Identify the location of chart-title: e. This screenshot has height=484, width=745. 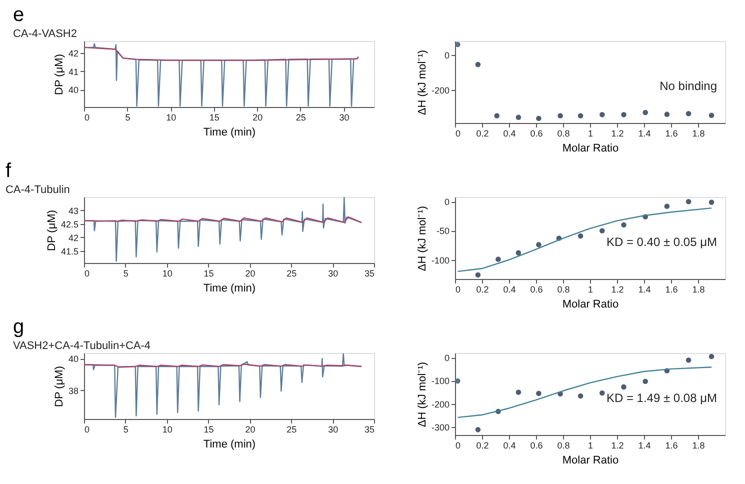
(18, 15).